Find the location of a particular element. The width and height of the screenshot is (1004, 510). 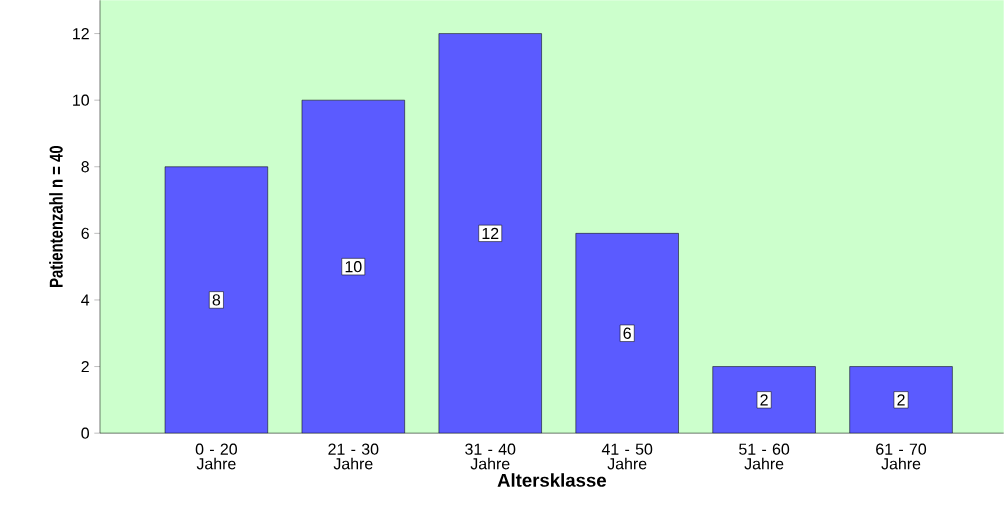

x-tick-label: 21 - 30 Jahre is located at coordinates (353, 456).